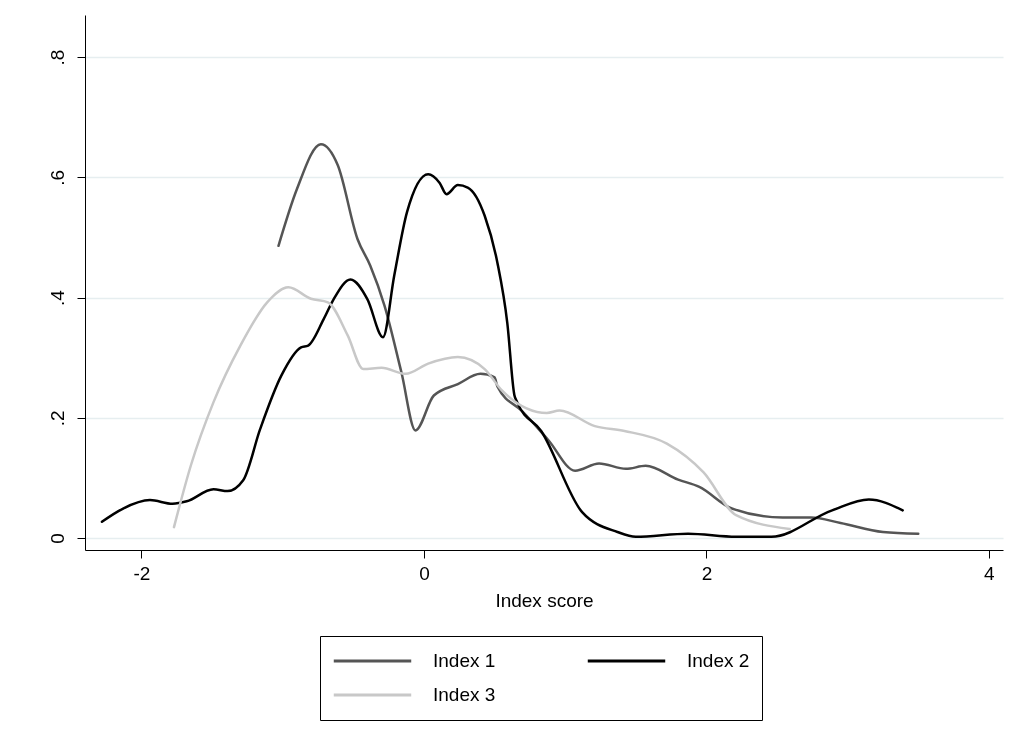  Describe the element at coordinates (990, 573) in the screenshot. I see `x-tick-label: 4` at that location.